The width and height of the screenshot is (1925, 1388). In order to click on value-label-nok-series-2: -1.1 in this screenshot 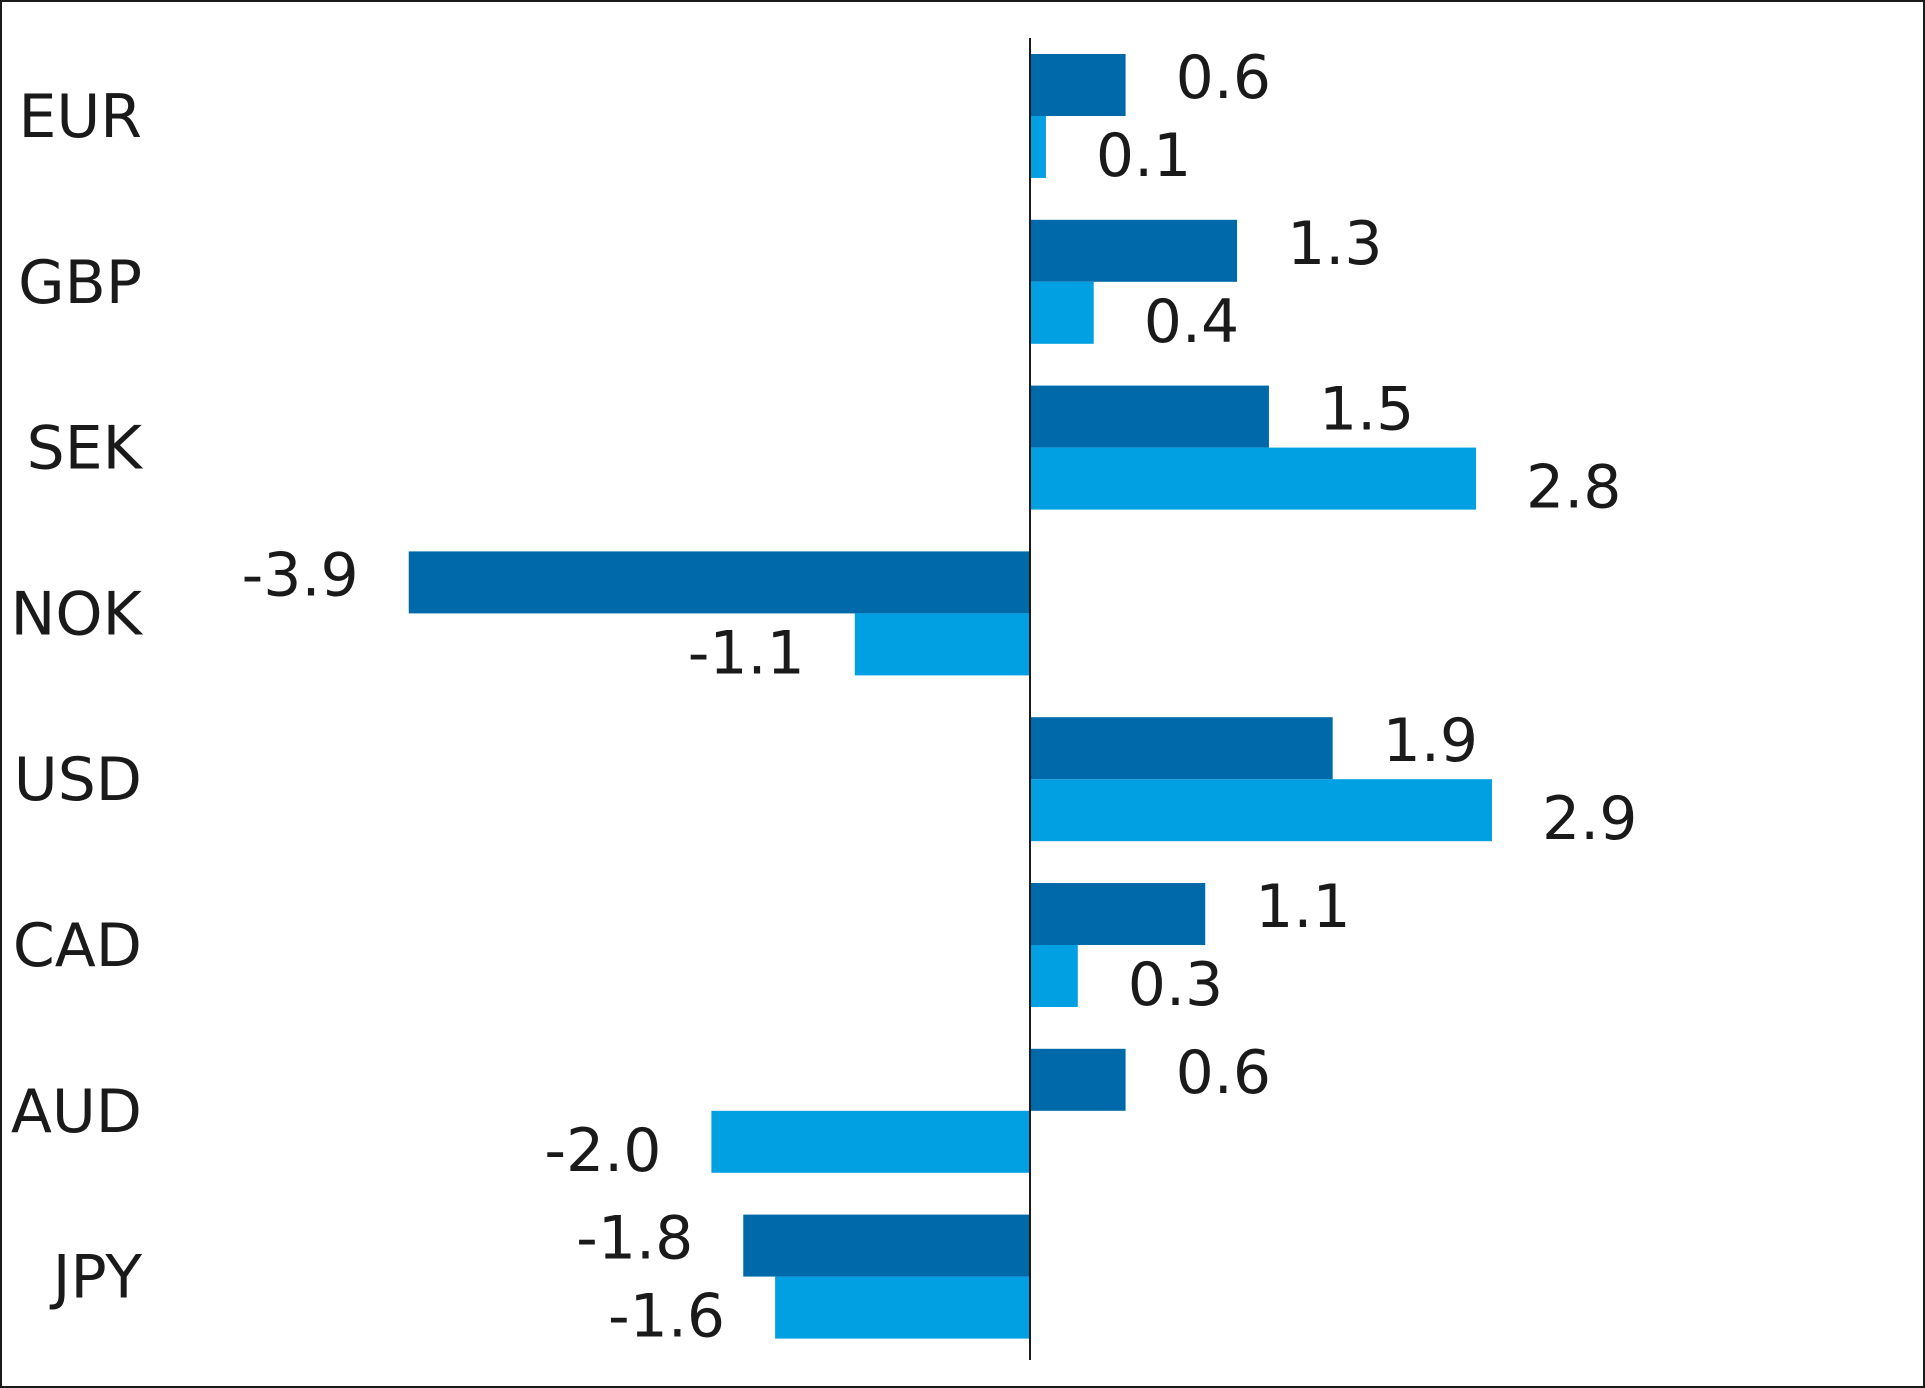, I will do `click(746, 653)`.